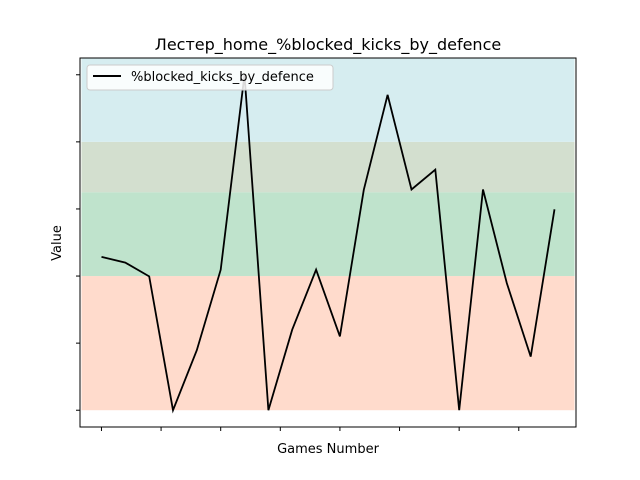  I want to click on legend: %blocked_kicks_by_defence, so click(210, 77).